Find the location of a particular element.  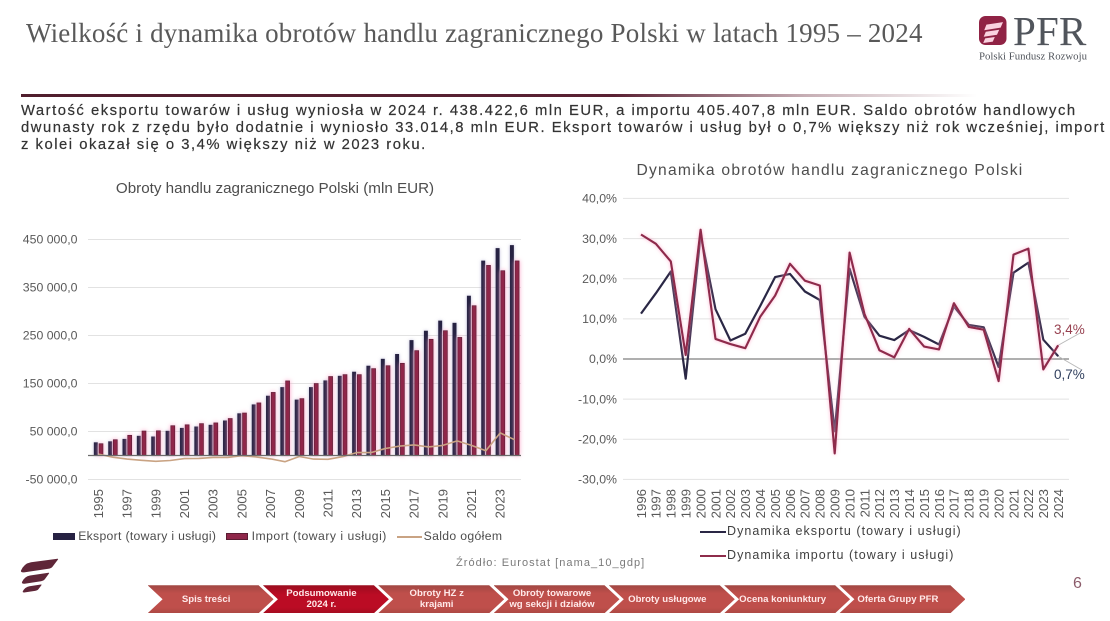

svg-text: -30,0% is located at coordinates (597, 480).